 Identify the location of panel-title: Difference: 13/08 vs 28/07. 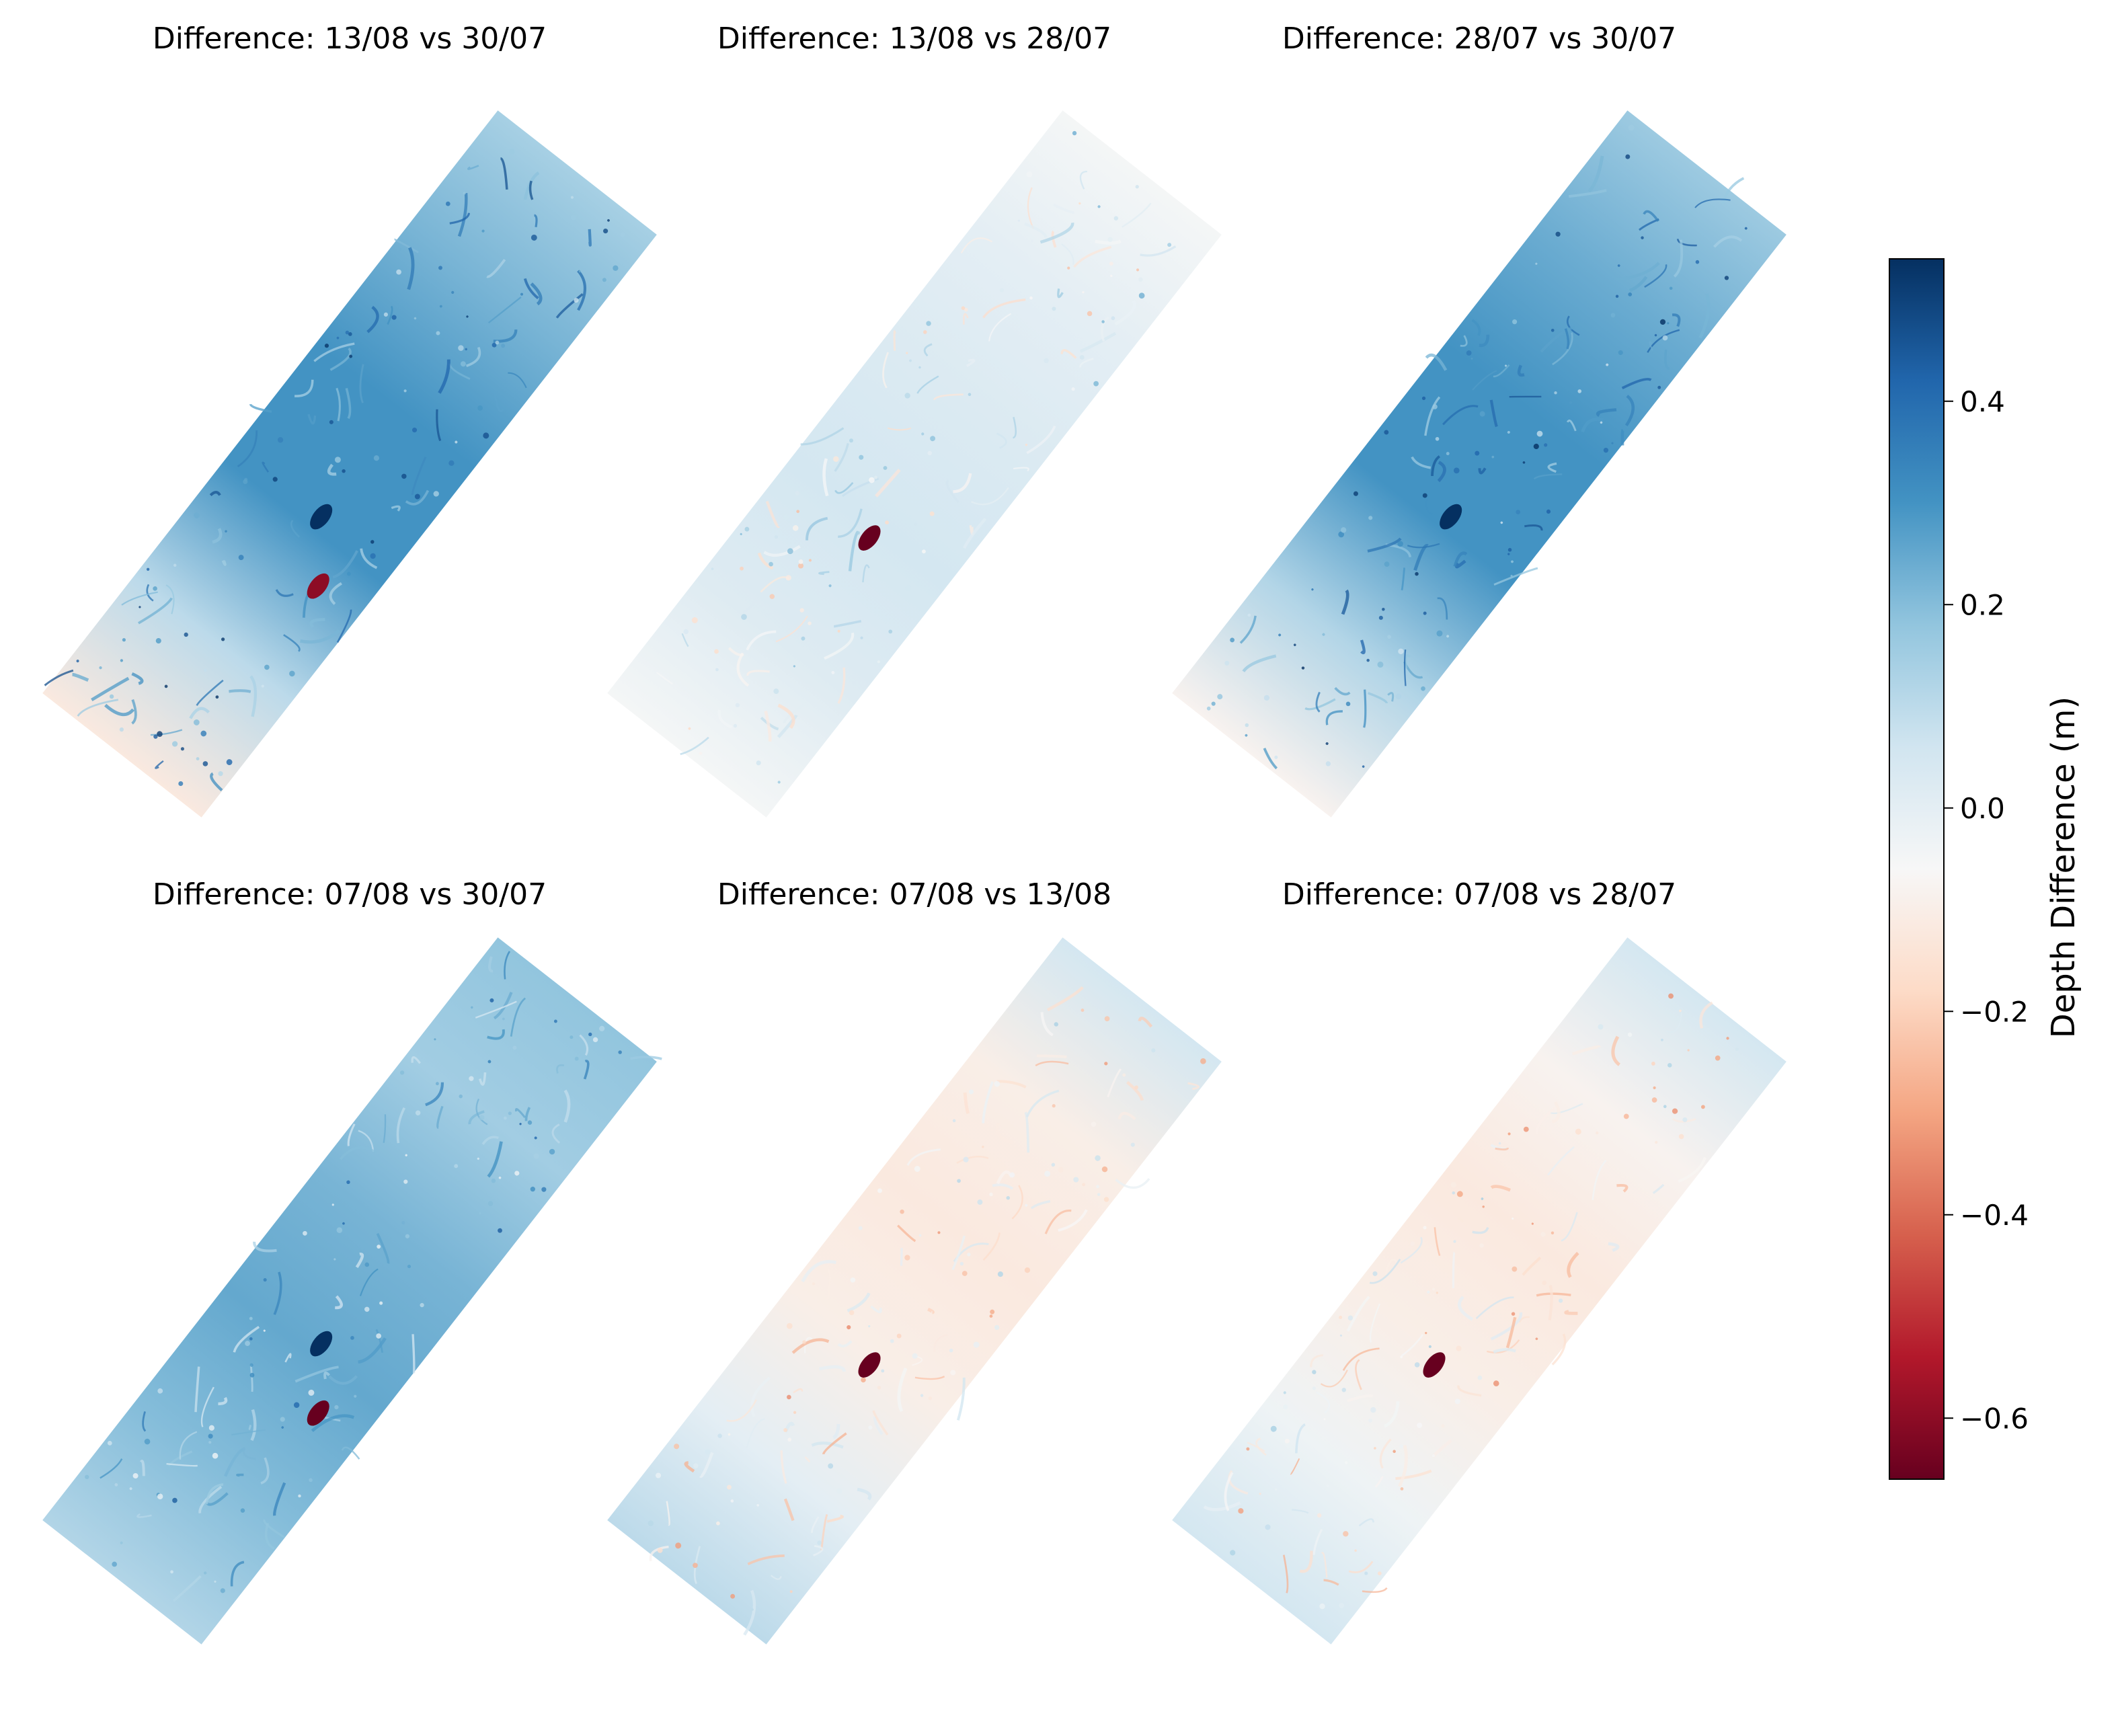
(914, 39).